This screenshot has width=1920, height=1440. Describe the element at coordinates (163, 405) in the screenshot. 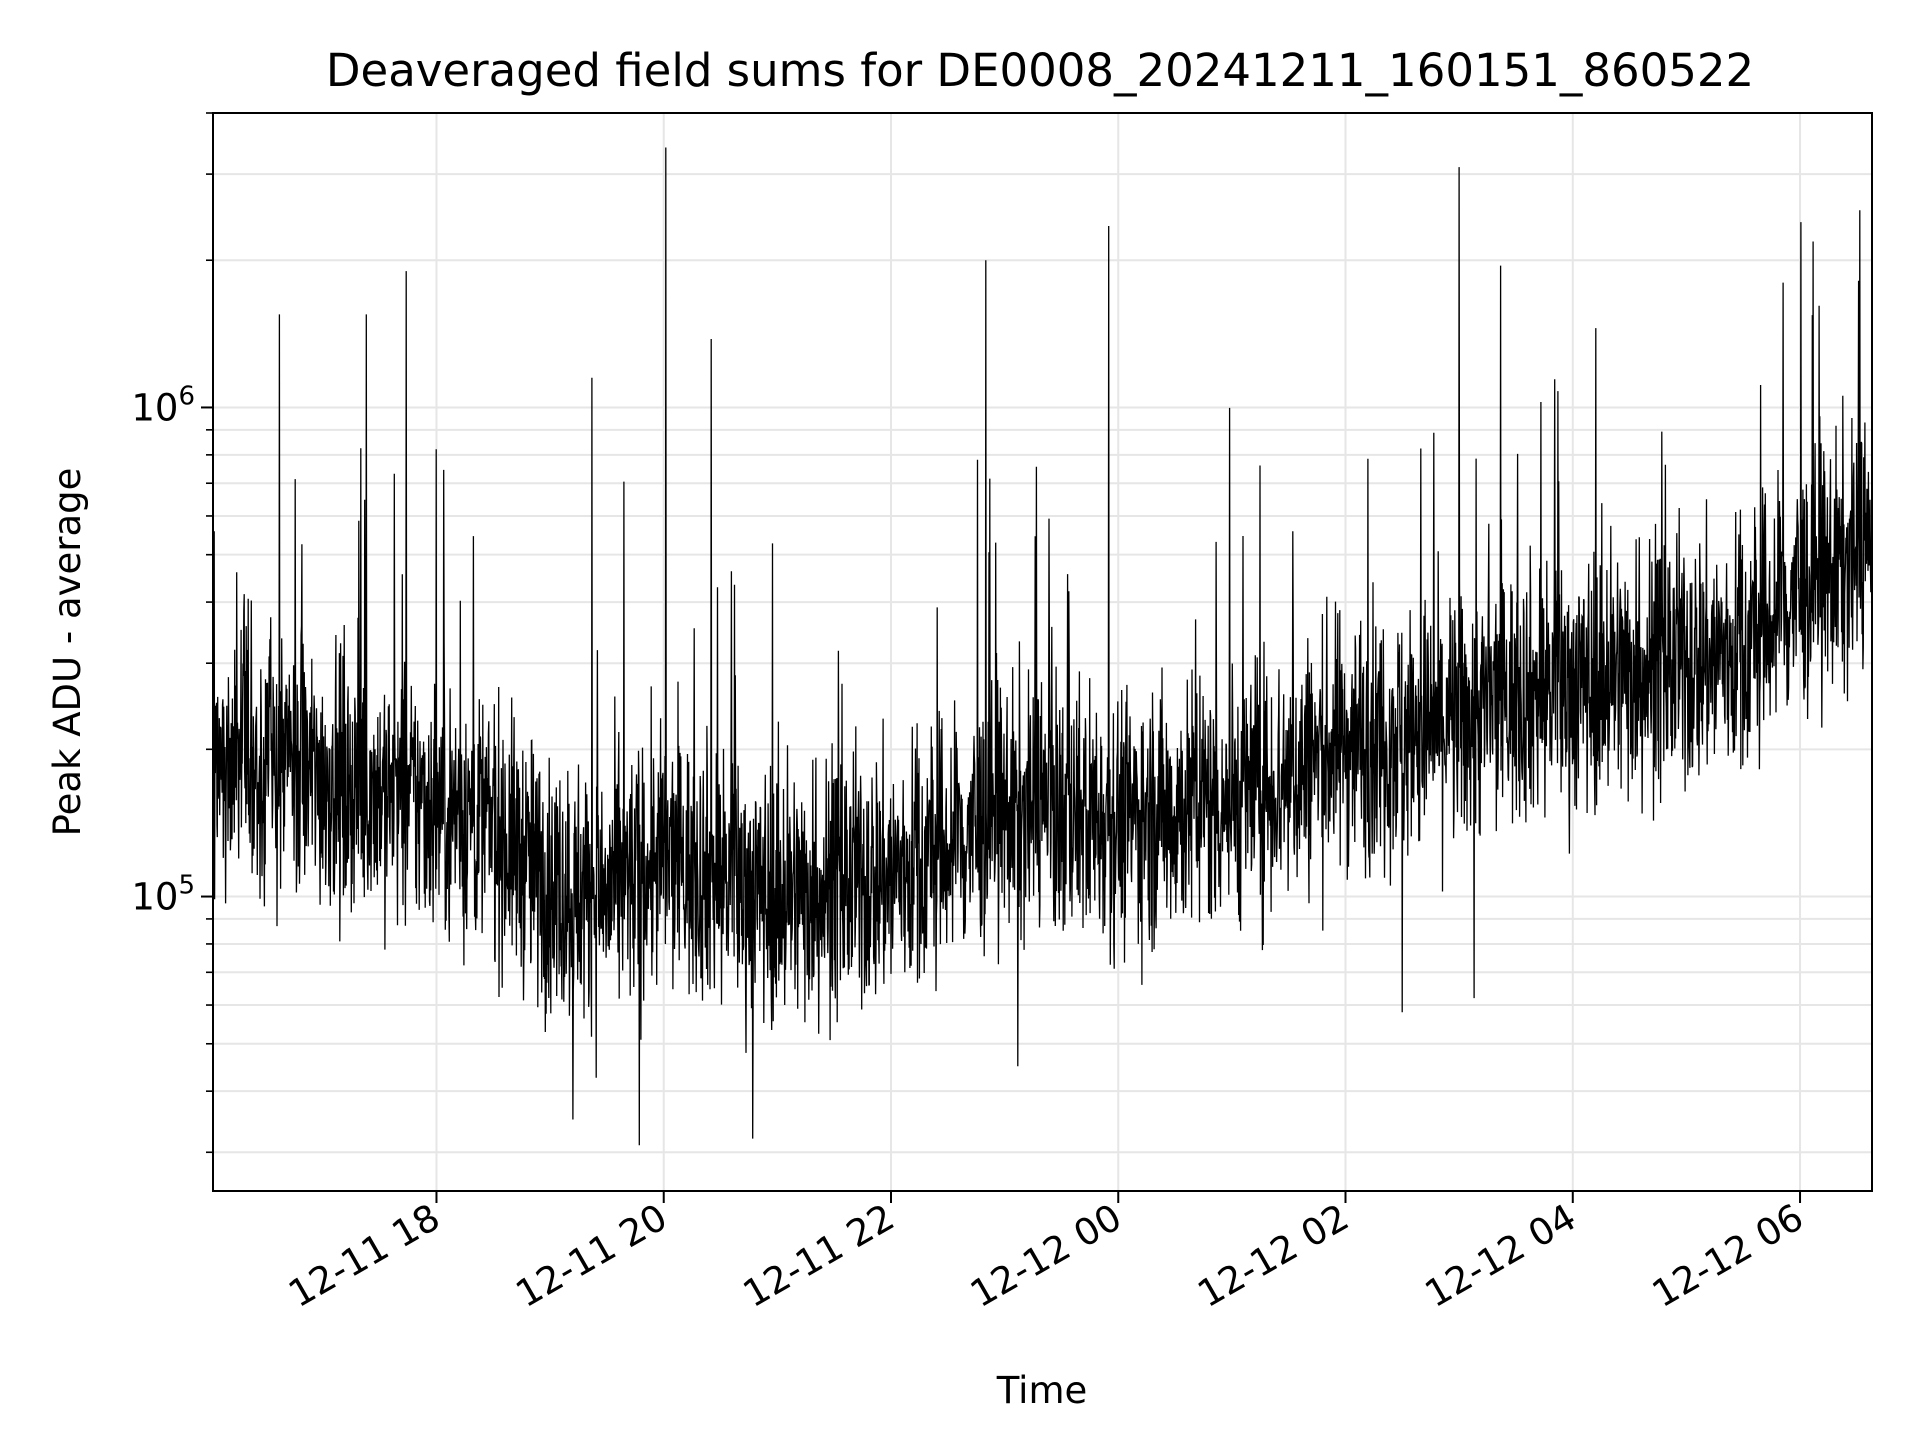

I see `y-tick-label: 106` at that location.